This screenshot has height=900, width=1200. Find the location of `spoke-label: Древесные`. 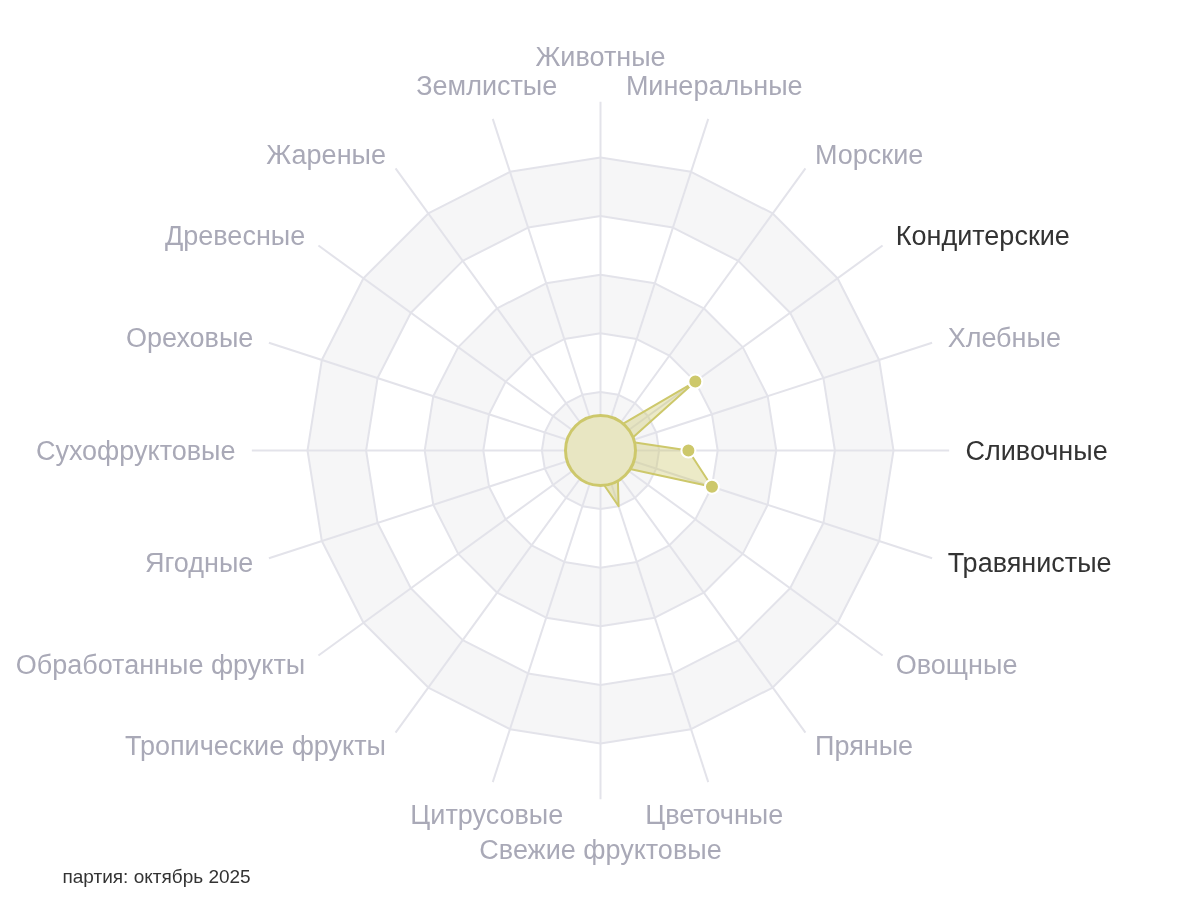

spoke-label: Древесные is located at coordinates (235, 235).